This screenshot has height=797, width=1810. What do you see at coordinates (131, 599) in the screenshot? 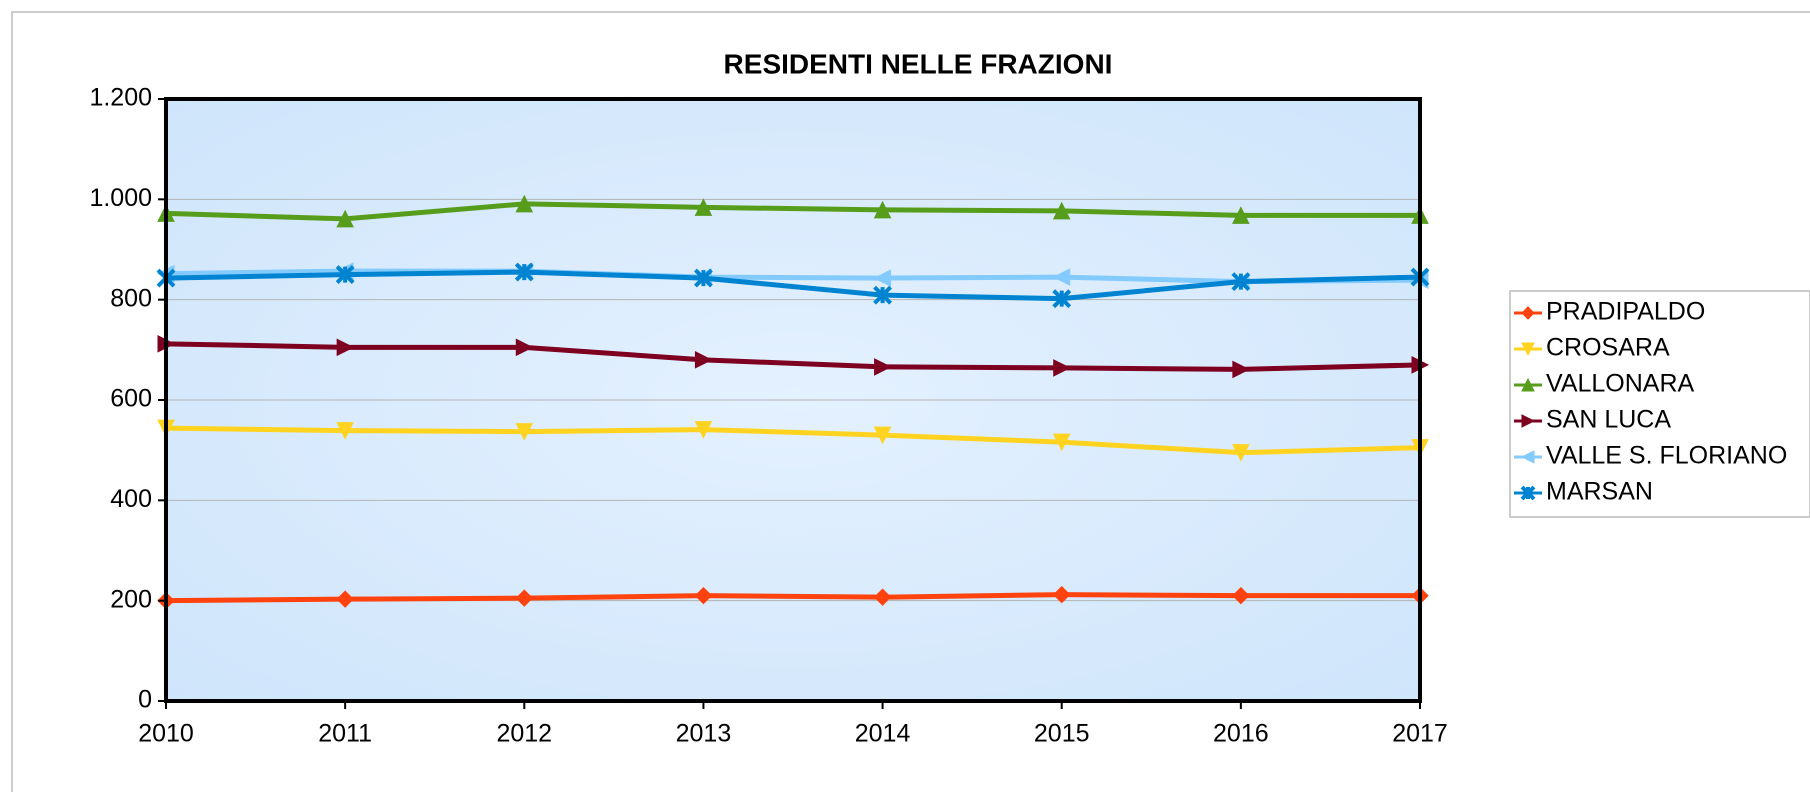
I see `y-tick-label: 200` at bounding box center [131, 599].